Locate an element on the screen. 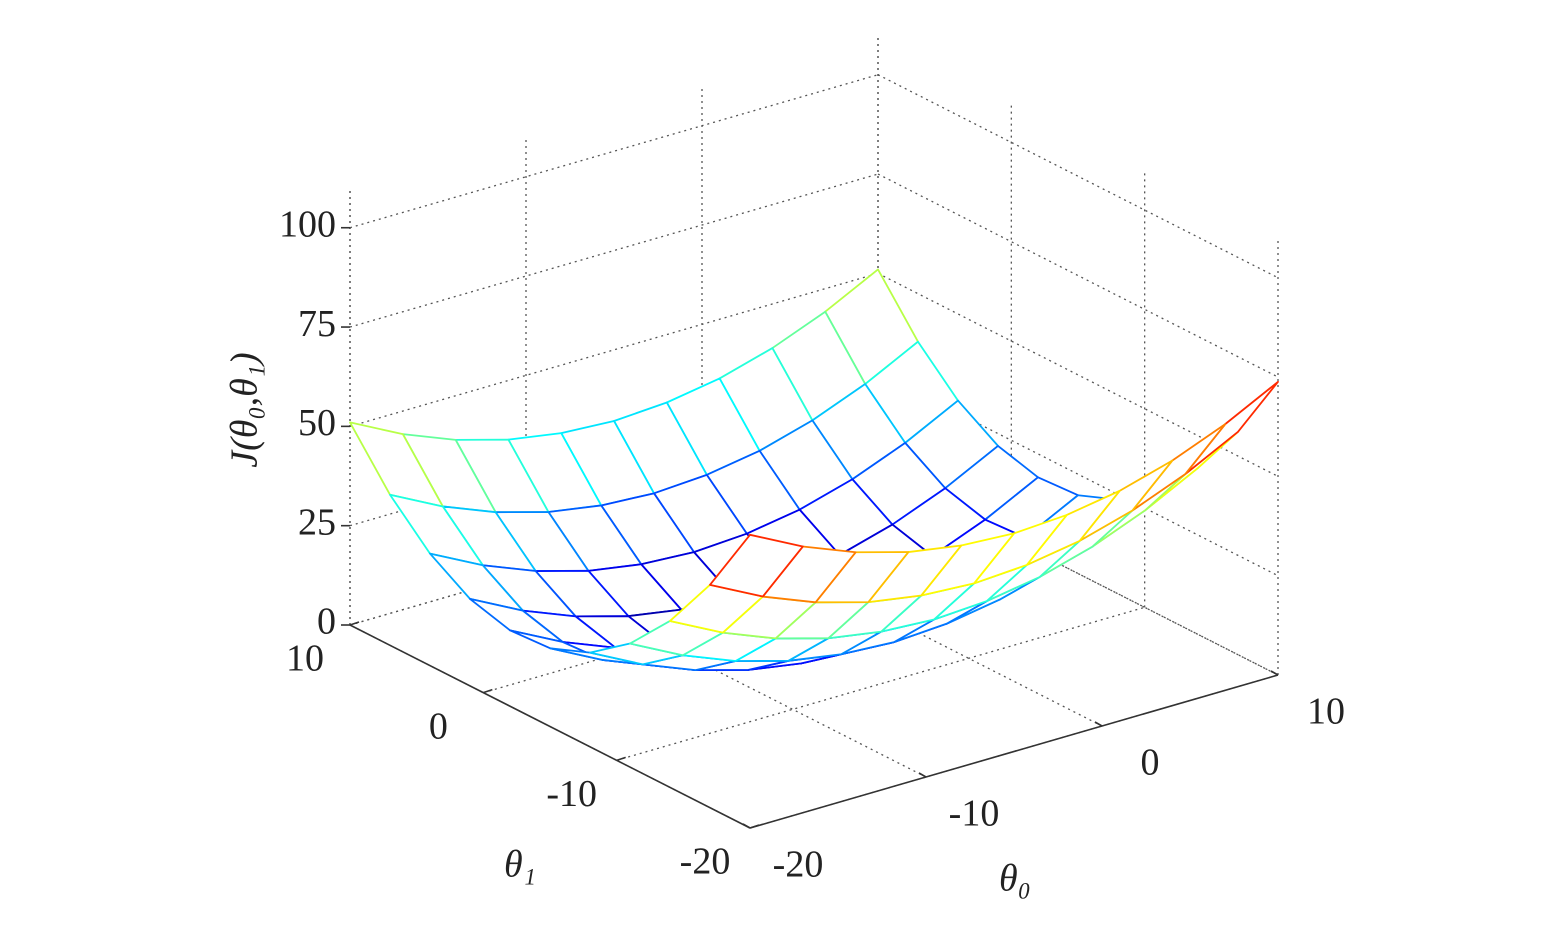 This screenshot has height=927, width=1567. y-tick-label: -10 is located at coordinates (571, 794).